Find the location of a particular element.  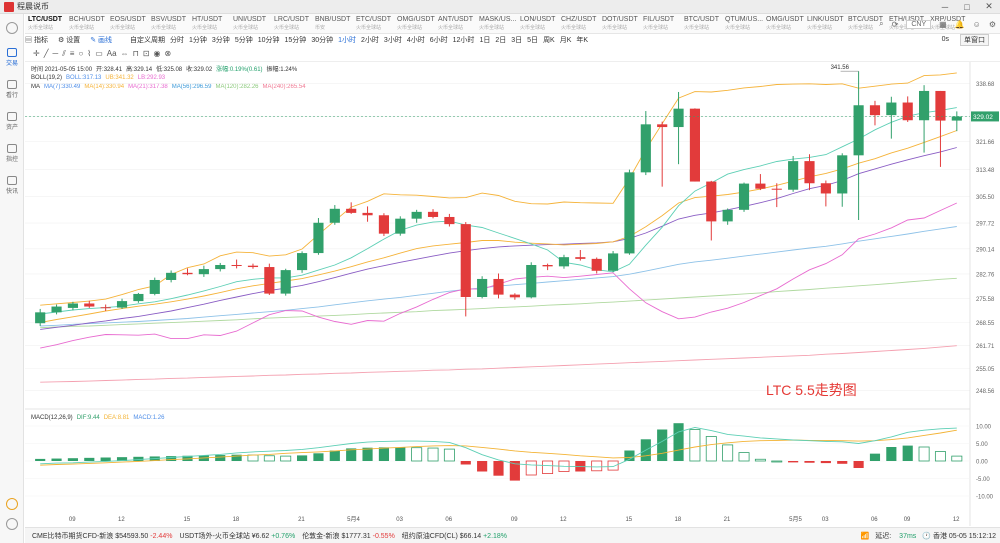

tab-16: BTC/USDT 火币全球站 is located at coordinates (701, 23).